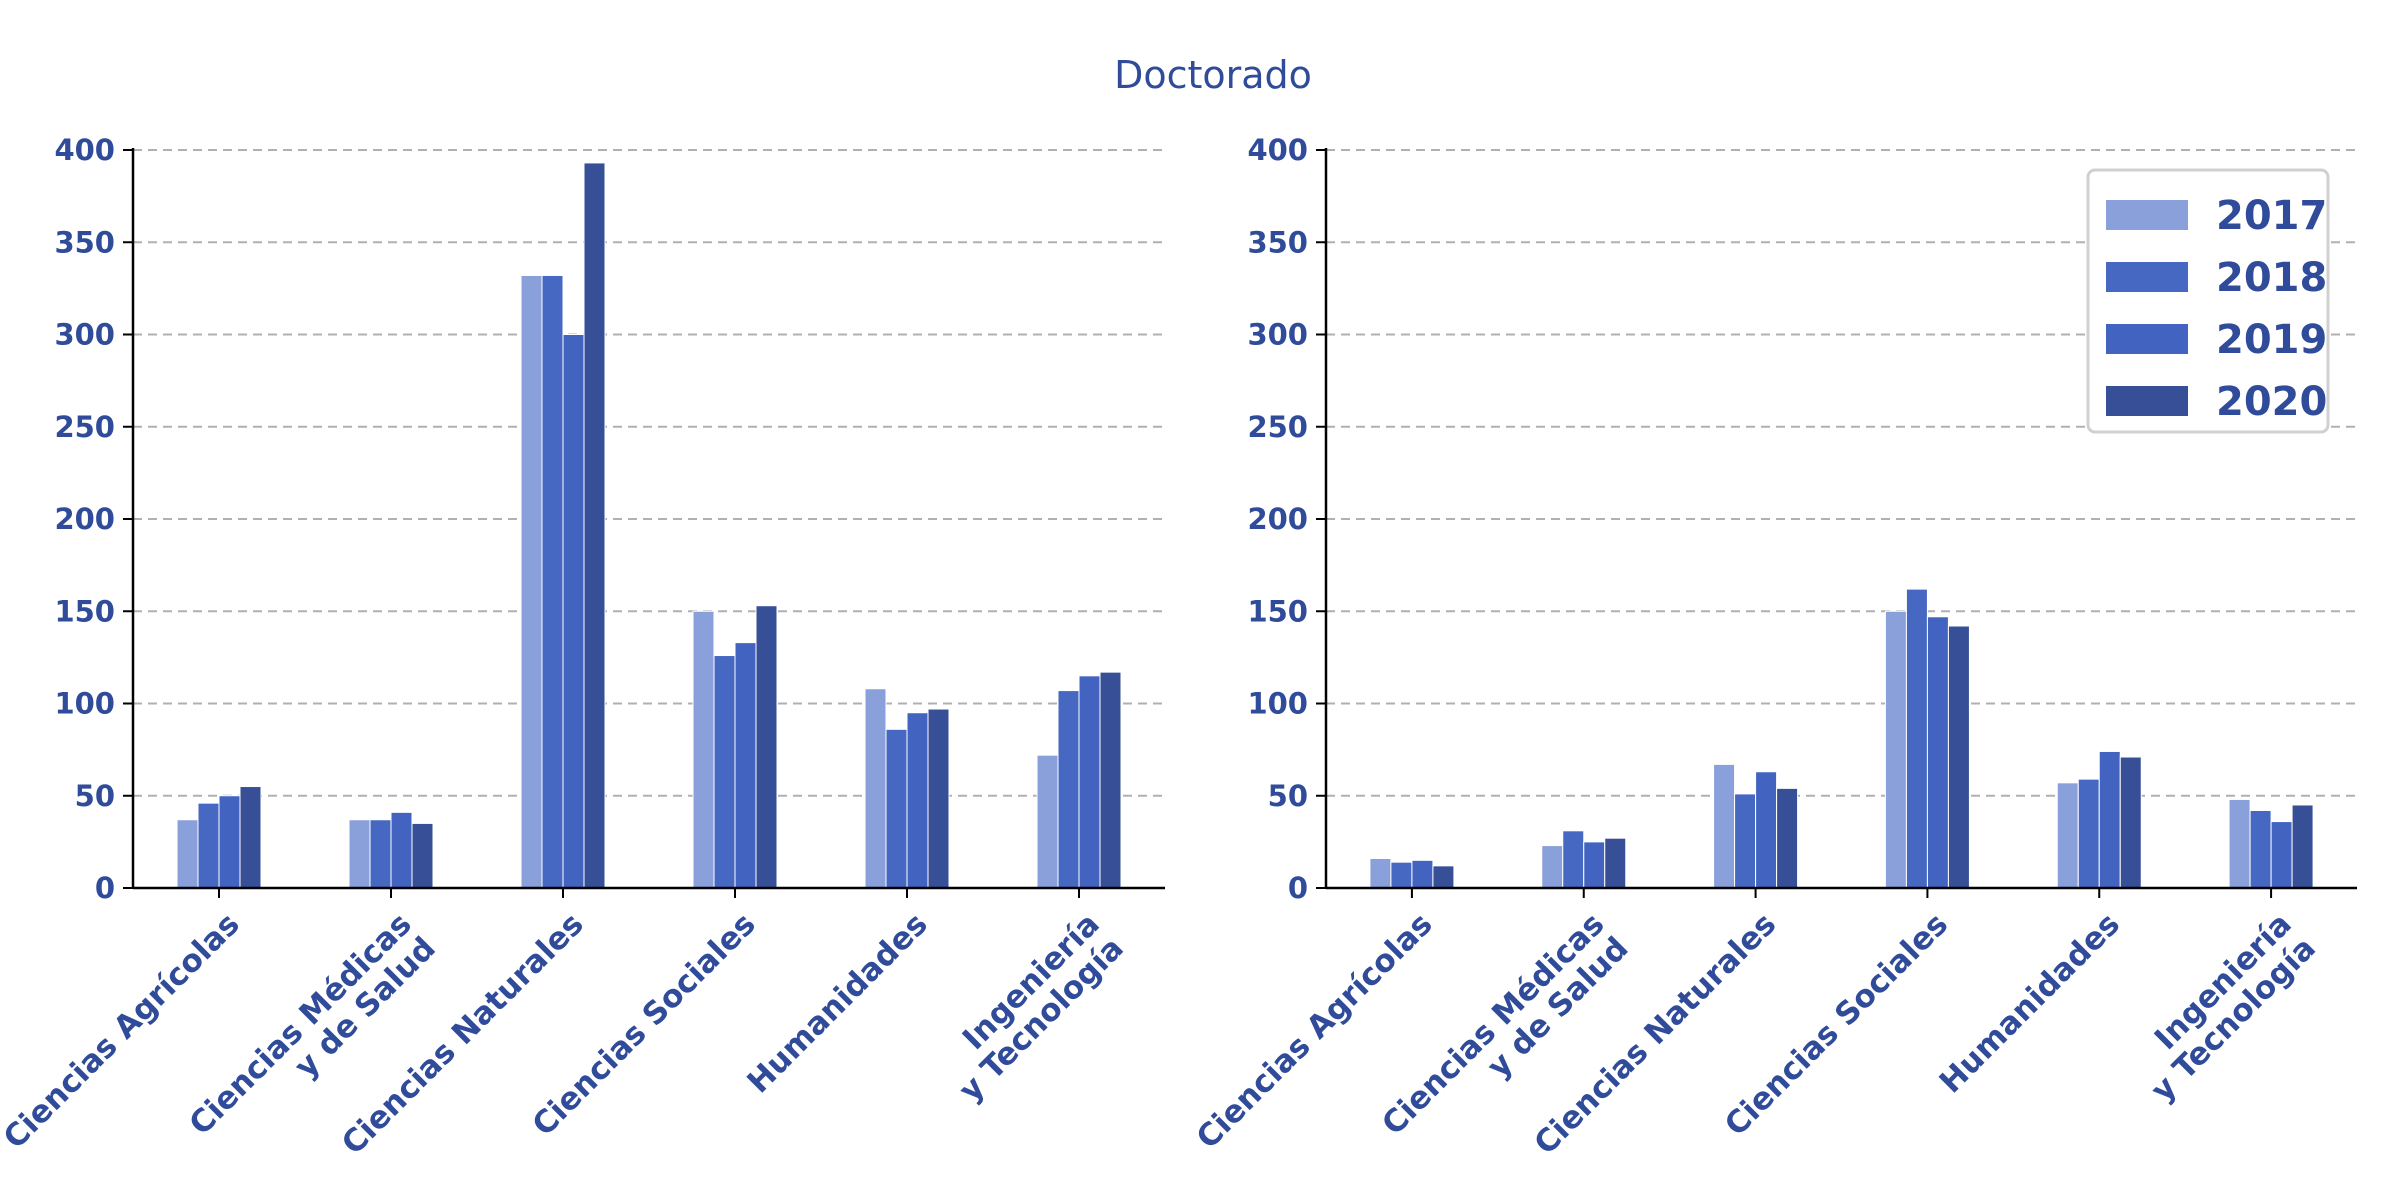 This screenshot has width=2400, height=1200. What do you see at coordinates (2271, 216) in the screenshot?
I see `legend-label-2017: 2017` at bounding box center [2271, 216].